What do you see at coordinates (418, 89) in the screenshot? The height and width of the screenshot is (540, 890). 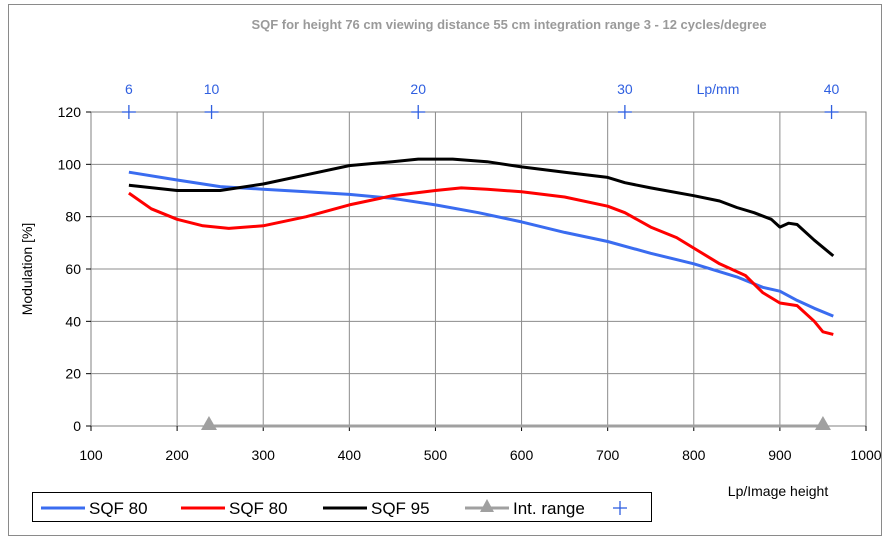 I see `top-axis-tick-label: 20` at bounding box center [418, 89].